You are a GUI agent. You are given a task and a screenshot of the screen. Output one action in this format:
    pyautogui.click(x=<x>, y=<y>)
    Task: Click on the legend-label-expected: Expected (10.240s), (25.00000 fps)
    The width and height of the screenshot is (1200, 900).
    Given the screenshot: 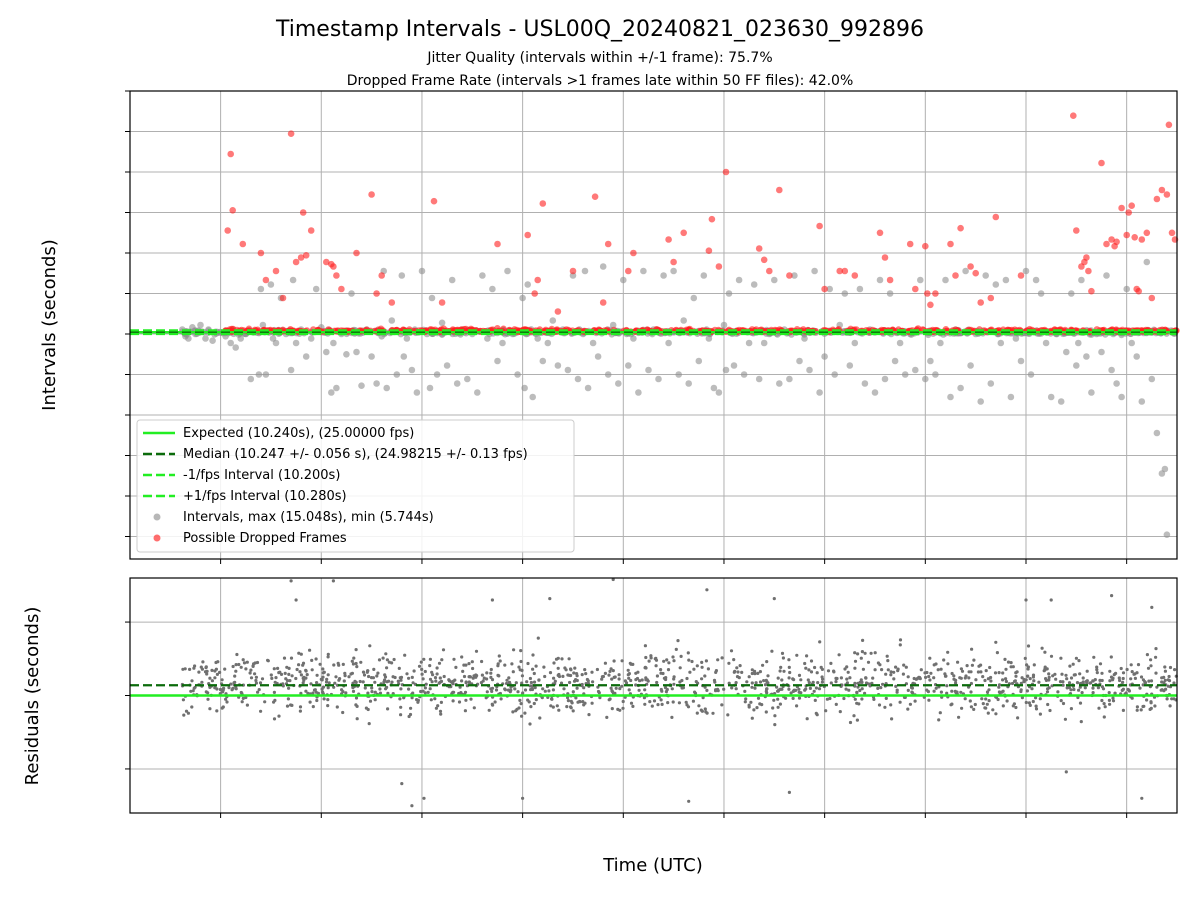 What is the action you would take?
    pyautogui.click(x=298, y=433)
    